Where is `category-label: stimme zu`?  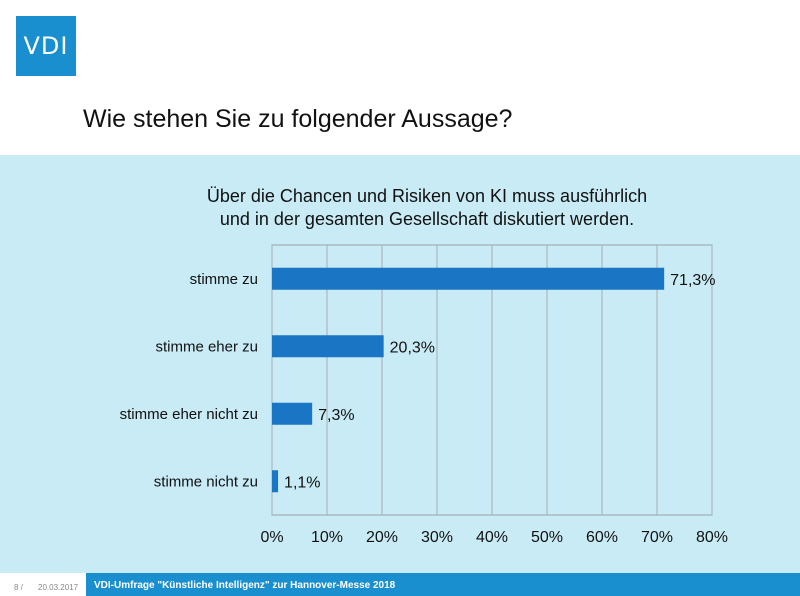
category-label: stimme zu is located at coordinates (224, 279).